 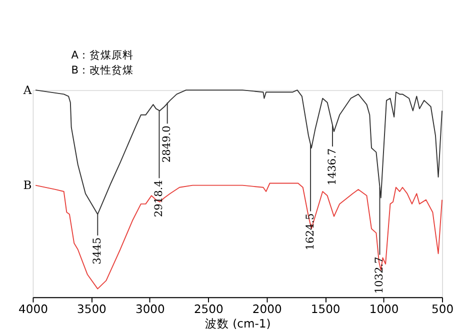 What do you see at coordinates (310, 231) in the screenshot?
I see `annotation: 1624.5` at bounding box center [310, 231].